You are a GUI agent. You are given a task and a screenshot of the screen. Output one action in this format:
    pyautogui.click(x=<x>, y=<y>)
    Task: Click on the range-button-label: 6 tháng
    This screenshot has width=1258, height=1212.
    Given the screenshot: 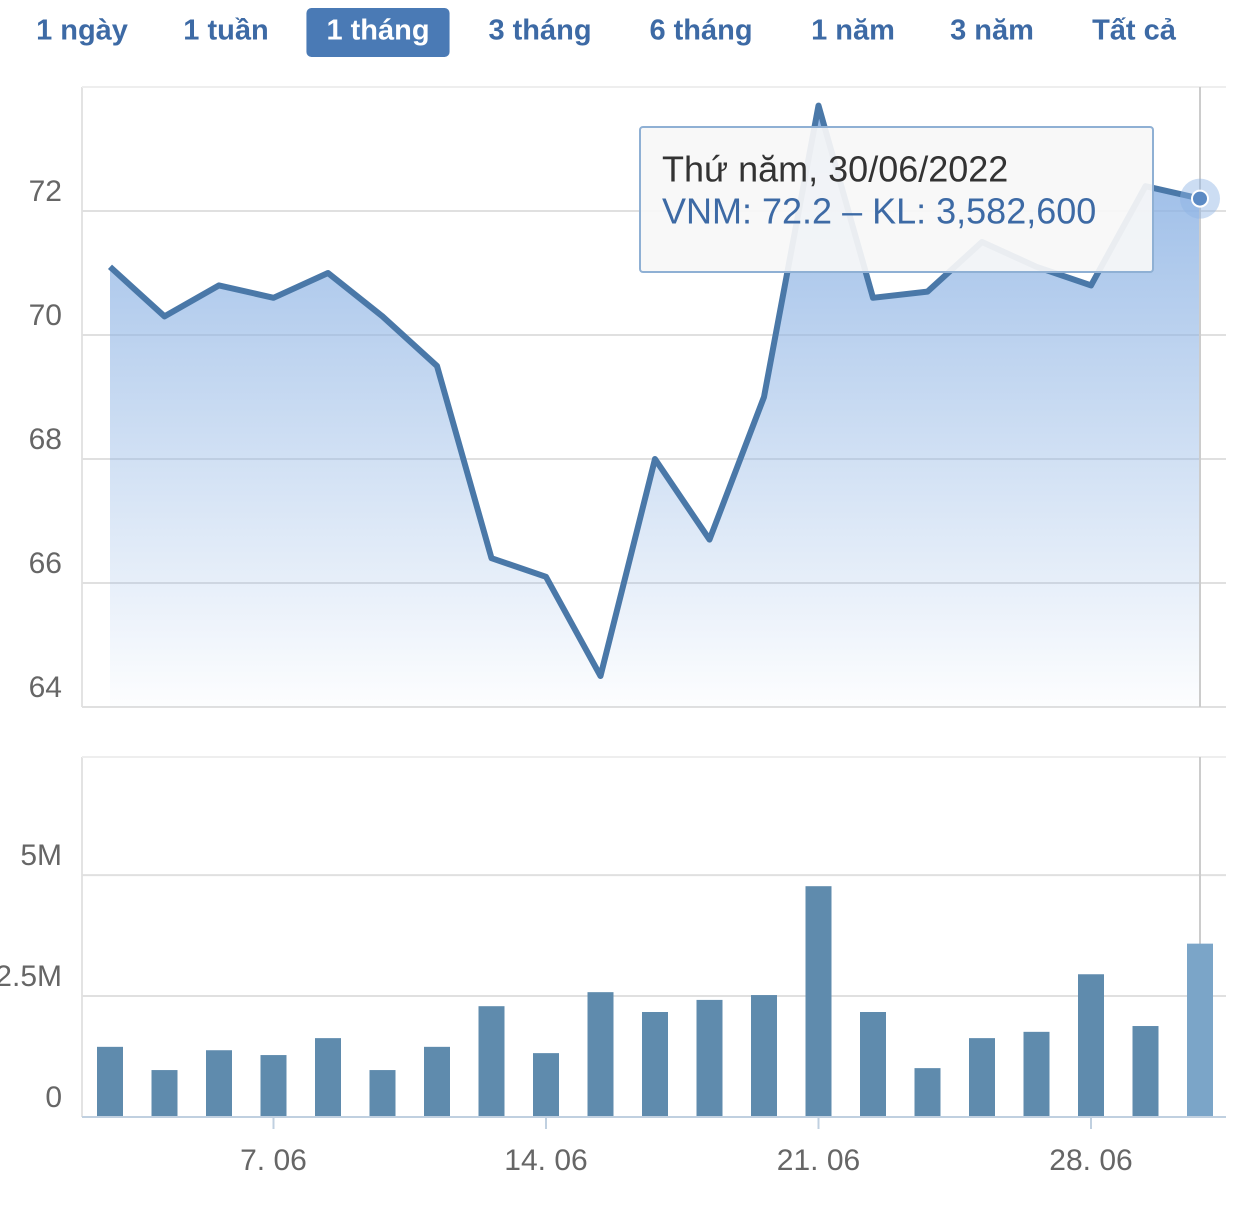 What is the action you would take?
    pyautogui.click(x=700, y=31)
    